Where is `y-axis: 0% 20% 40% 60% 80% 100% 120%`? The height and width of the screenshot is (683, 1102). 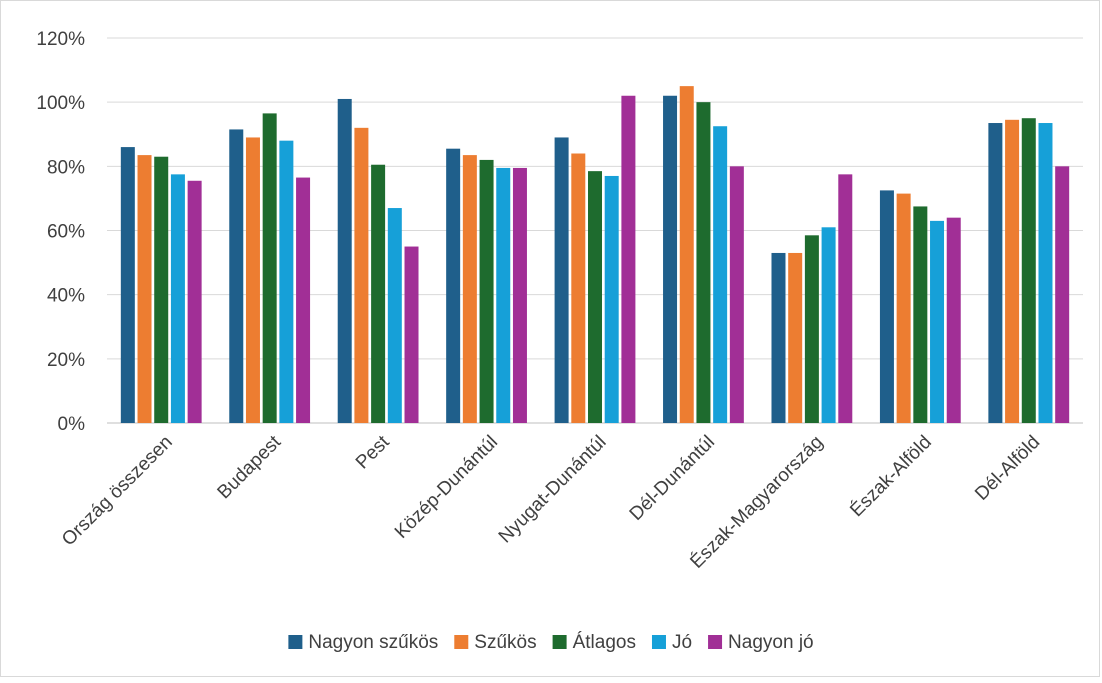
y-axis: 0% 20% 40% 60% 80% 100% 120% is located at coordinates (60, 232).